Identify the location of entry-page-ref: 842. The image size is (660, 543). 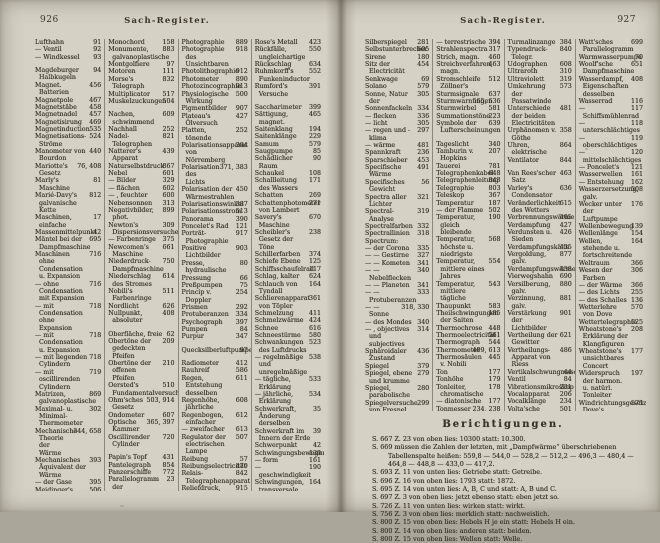
(241, 474).